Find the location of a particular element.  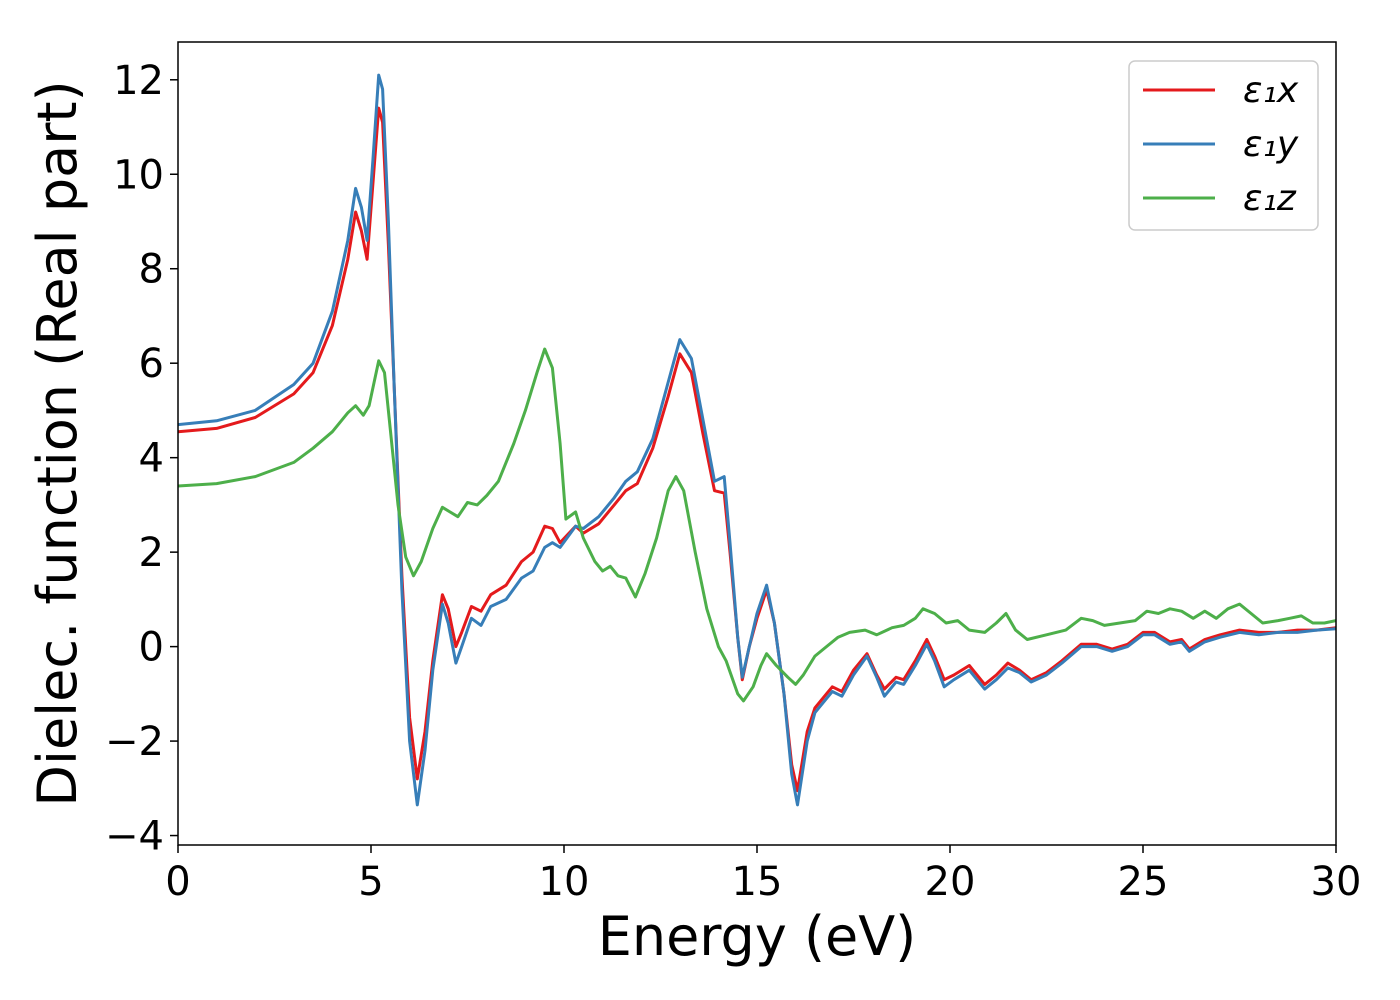

y-tick-label: 2 is located at coordinates (151, 553).